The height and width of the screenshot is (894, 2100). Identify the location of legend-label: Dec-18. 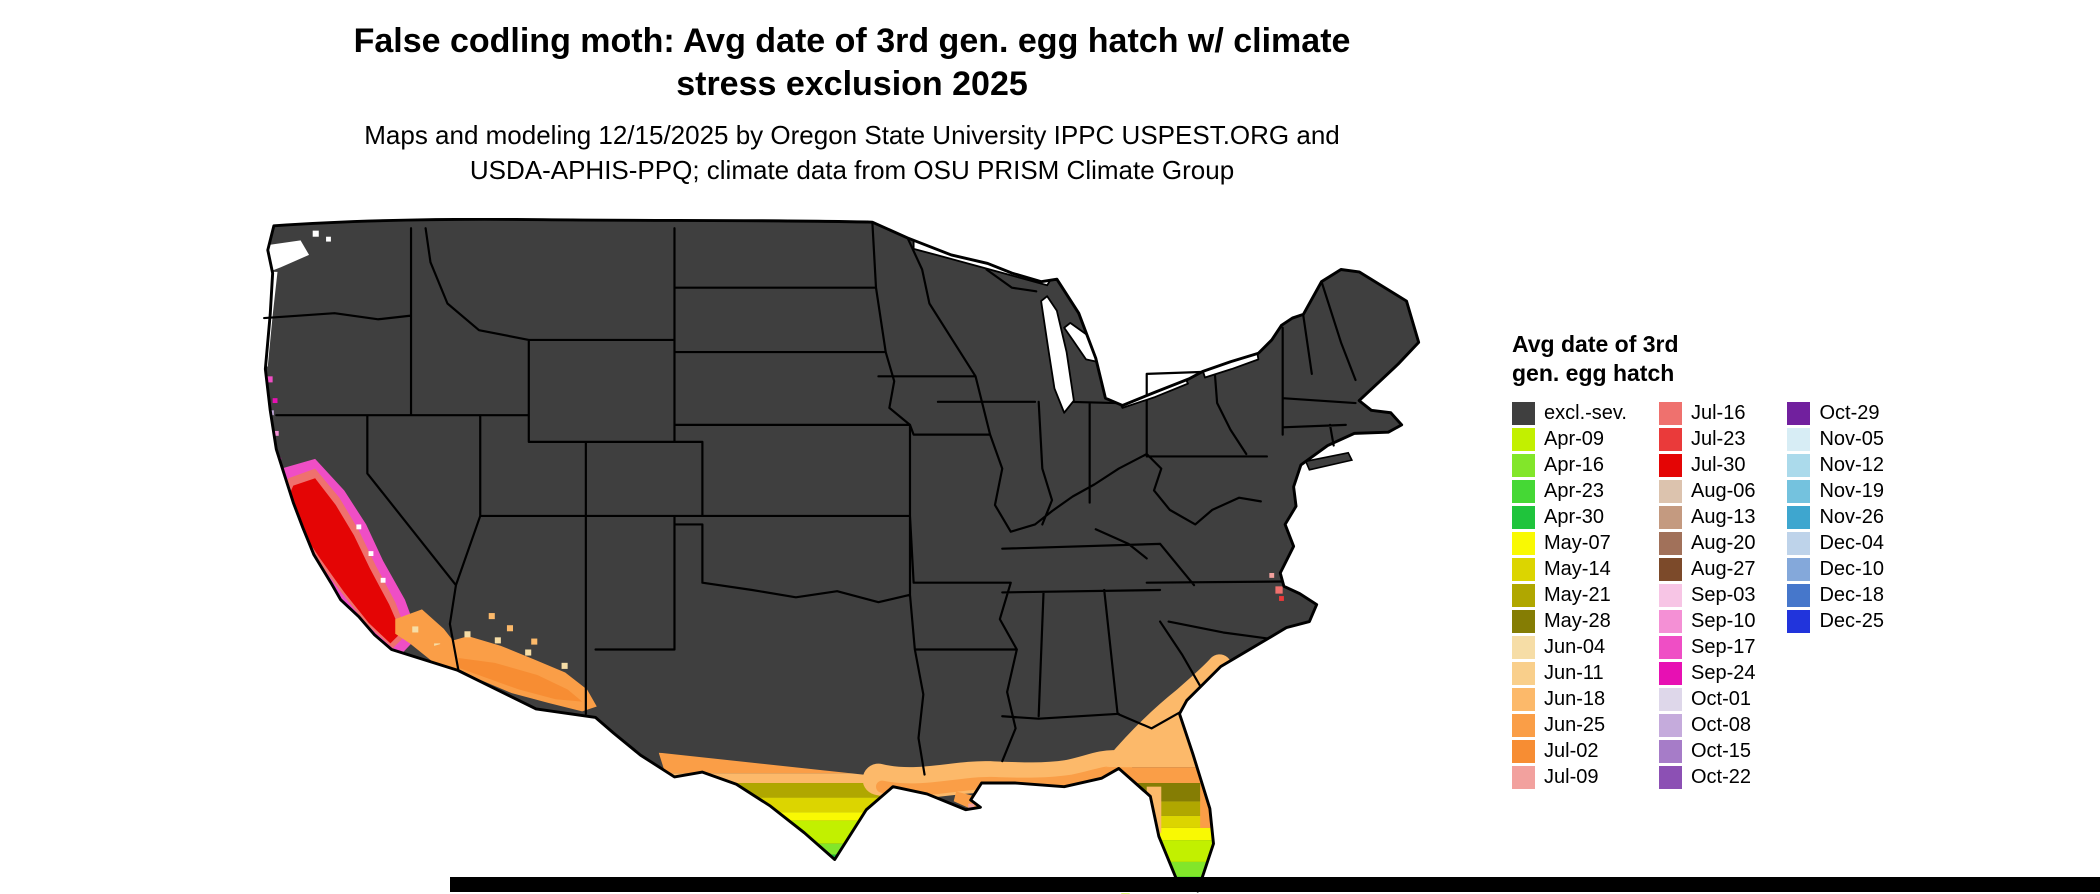
(1851, 595).